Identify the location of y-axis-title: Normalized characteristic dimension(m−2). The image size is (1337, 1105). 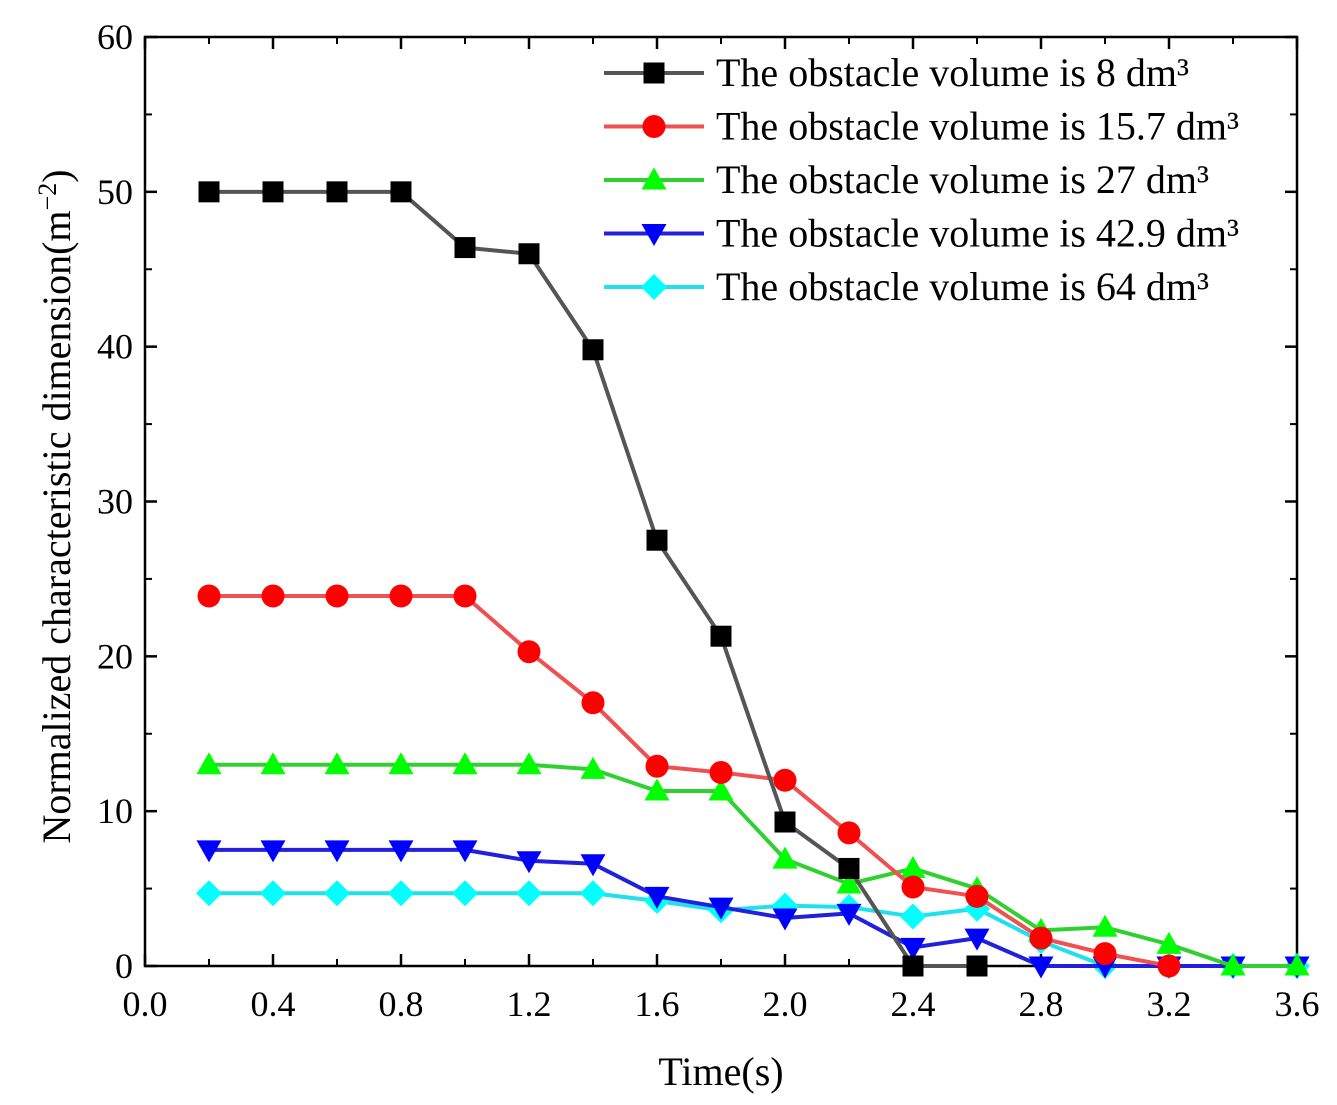
(56, 506).